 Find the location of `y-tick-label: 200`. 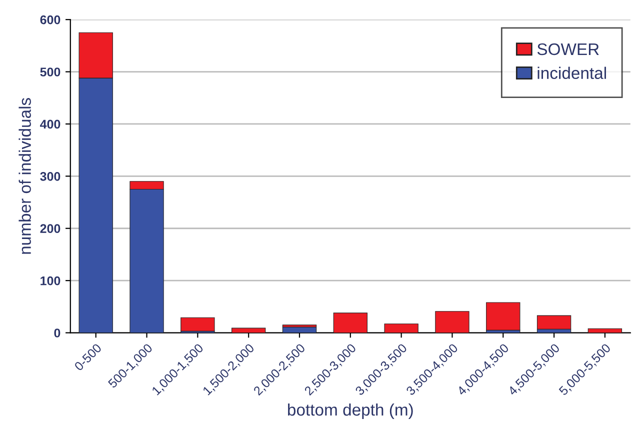

y-tick-label: 200 is located at coordinates (50, 229).